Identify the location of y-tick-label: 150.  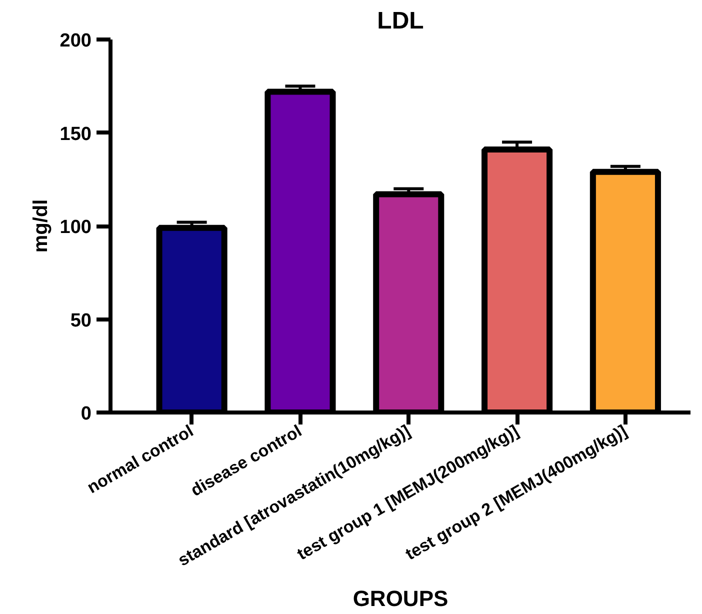
(76, 134).